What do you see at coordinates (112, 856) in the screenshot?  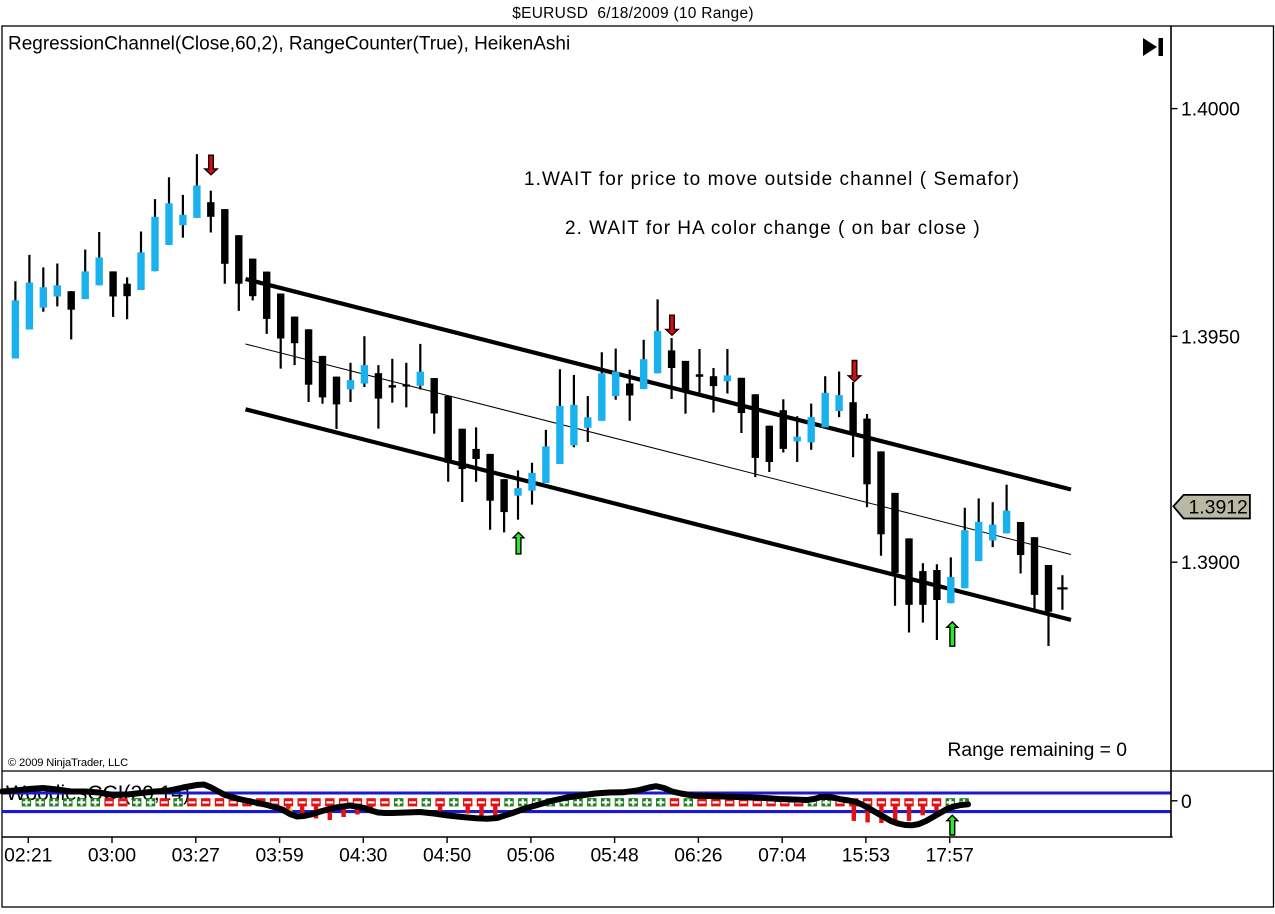 I see `svg-text: 03:00` at bounding box center [112, 856].